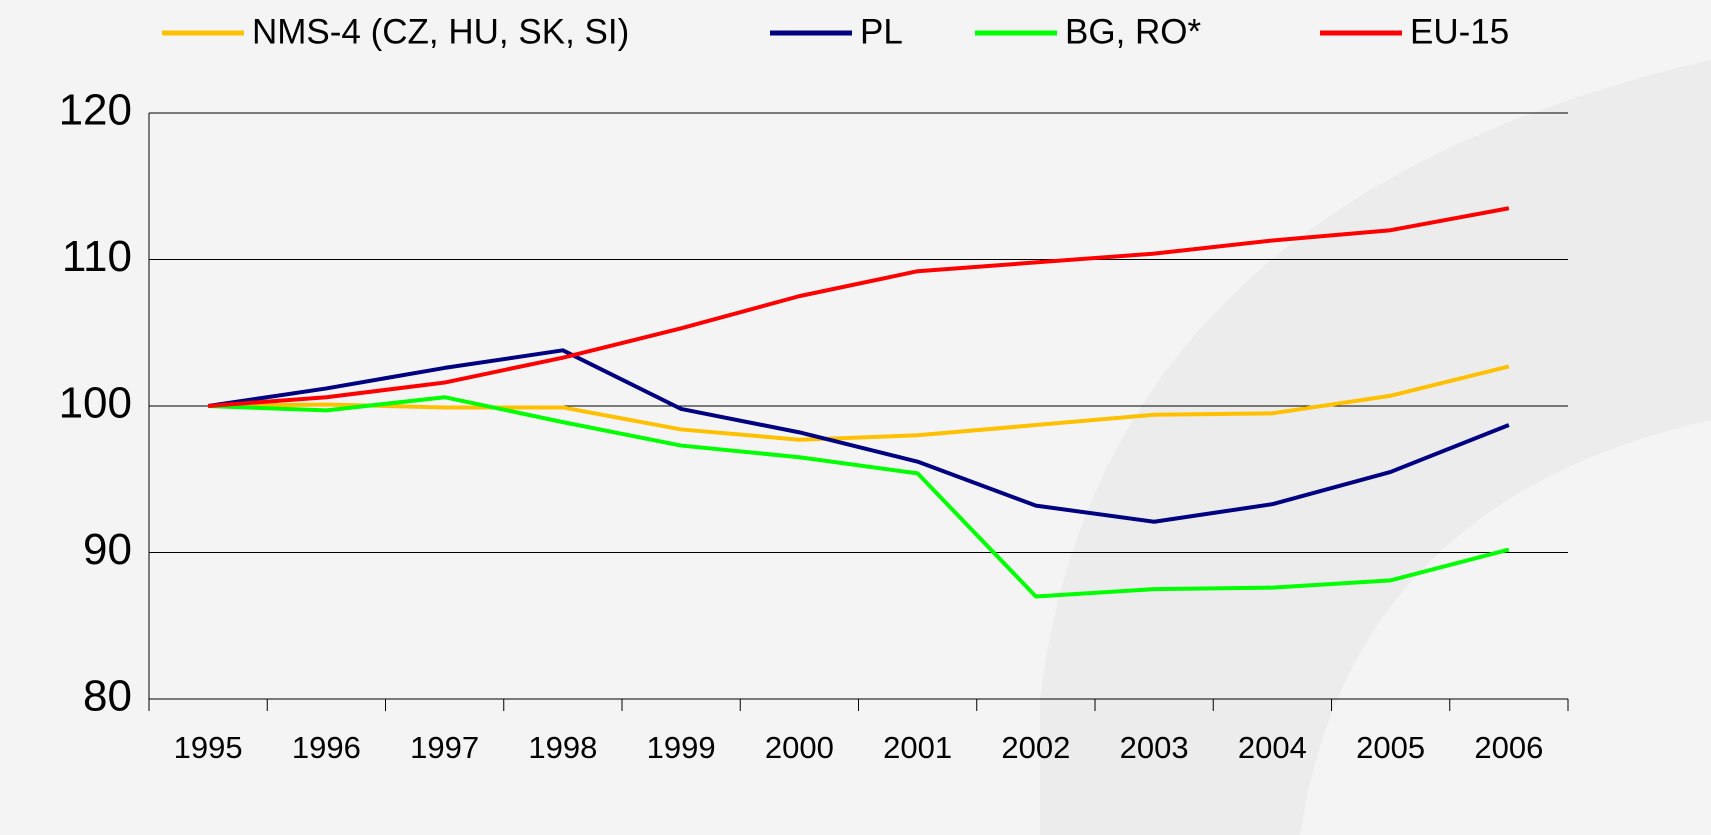  I want to click on legend-label: EU-15, so click(1459, 31).